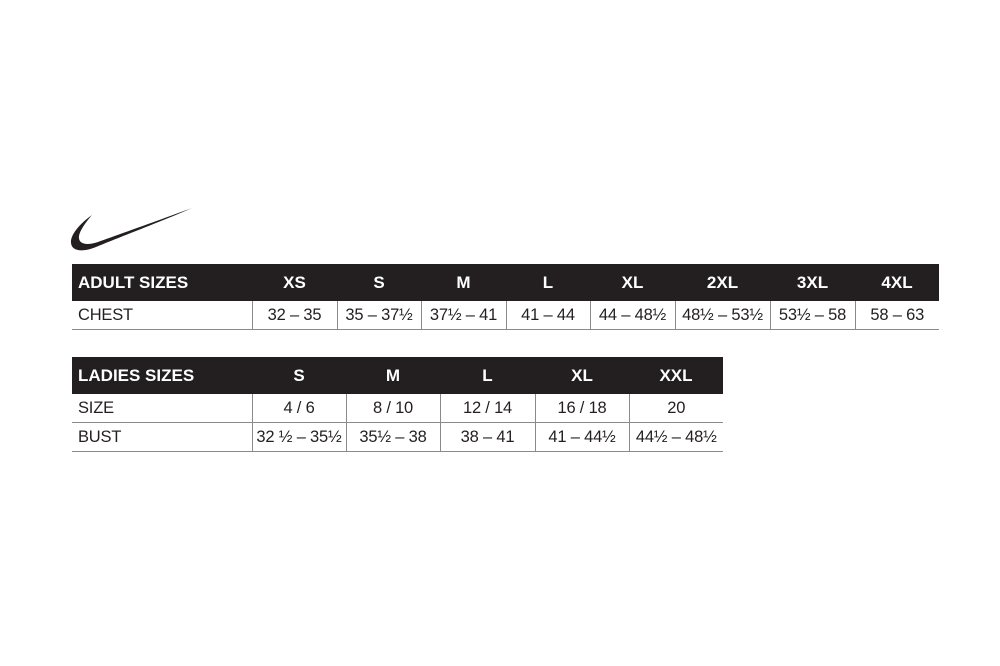  Describe the element at coordinates (581, 437) in the screenshot. I see `table-cell: 41 – 44½` at that location.